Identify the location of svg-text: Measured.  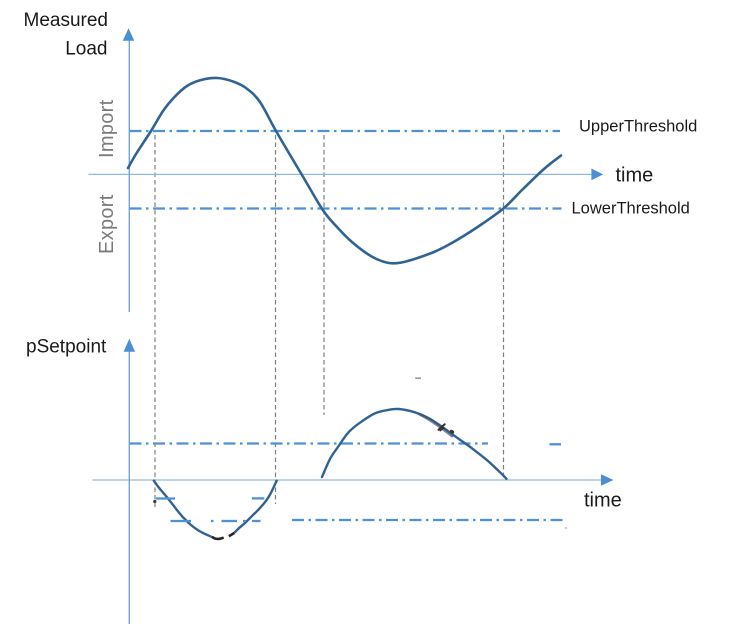
(66, 20).